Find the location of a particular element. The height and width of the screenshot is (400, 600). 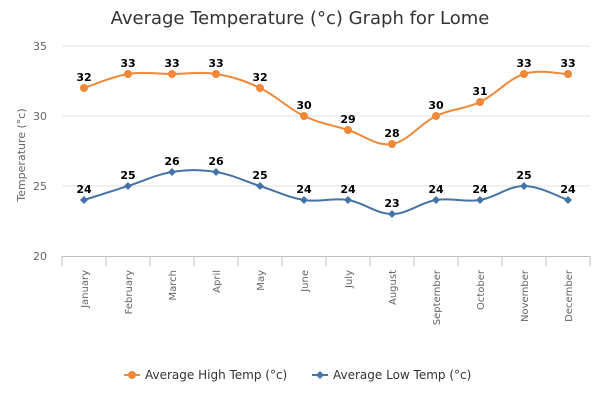

legend-item: Average Low Temp (°c) is located at coordinates (391, 375).